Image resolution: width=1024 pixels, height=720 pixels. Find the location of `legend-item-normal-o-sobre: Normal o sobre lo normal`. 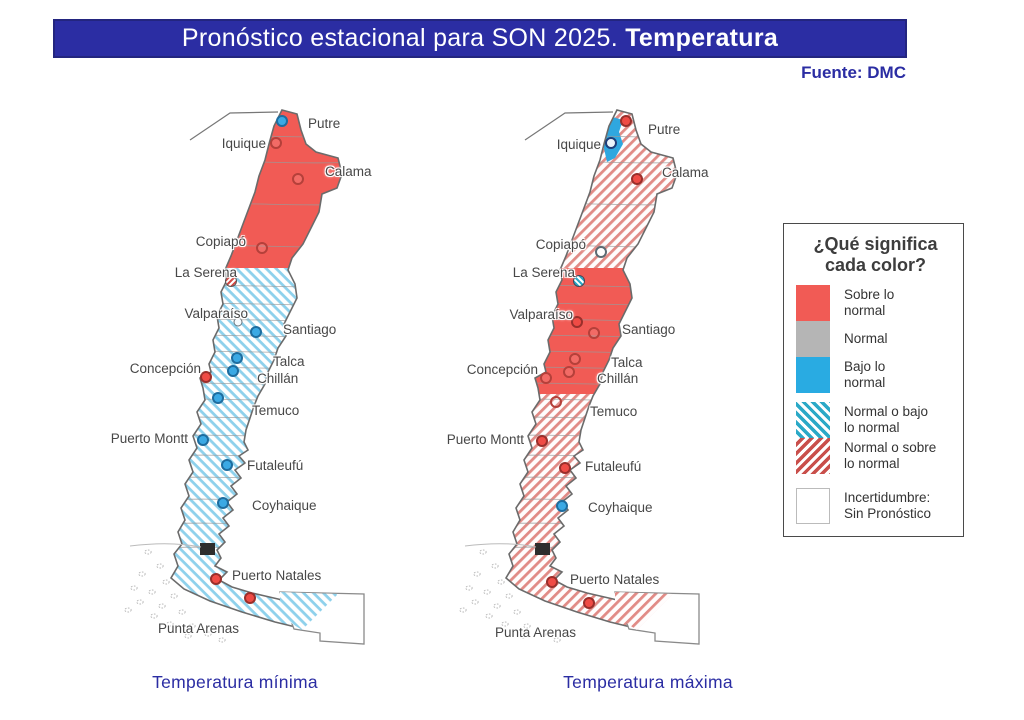

legend-item-normal-o-sobre: Normal o sobre lo normal is located at coordinates (875, 456).